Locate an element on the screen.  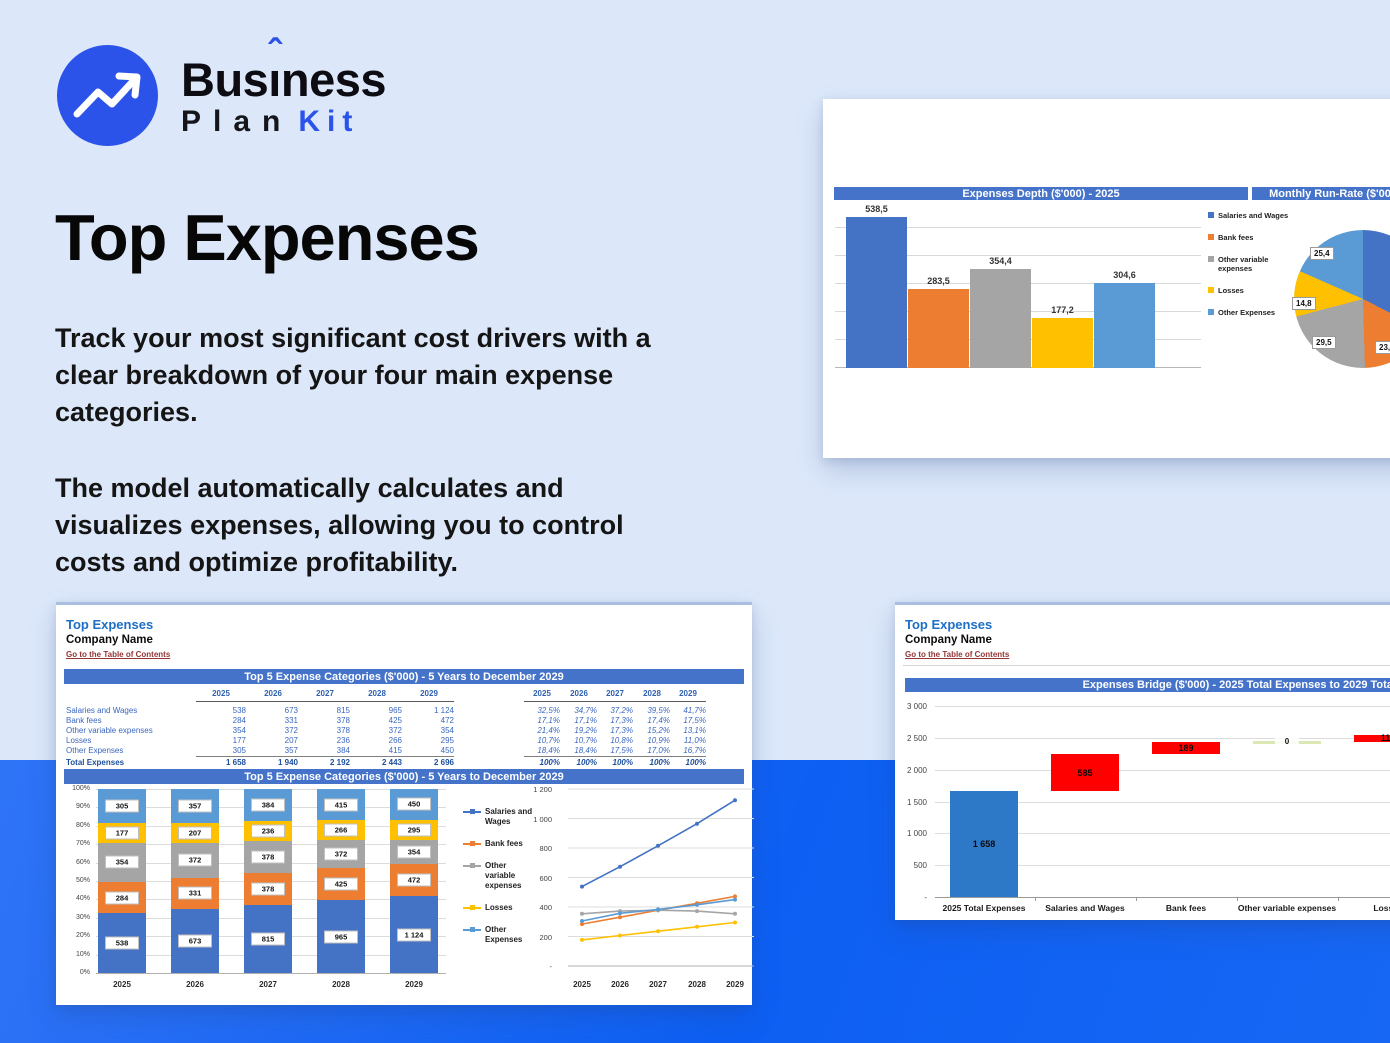
total-topline is located at coordinates (615, 756).